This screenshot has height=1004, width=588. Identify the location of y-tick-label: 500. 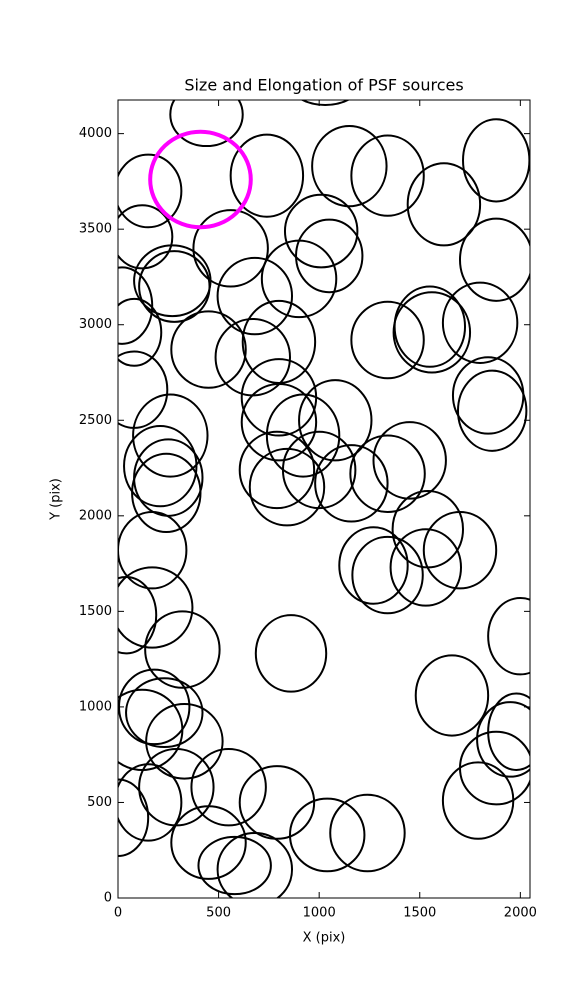
(99, 802).